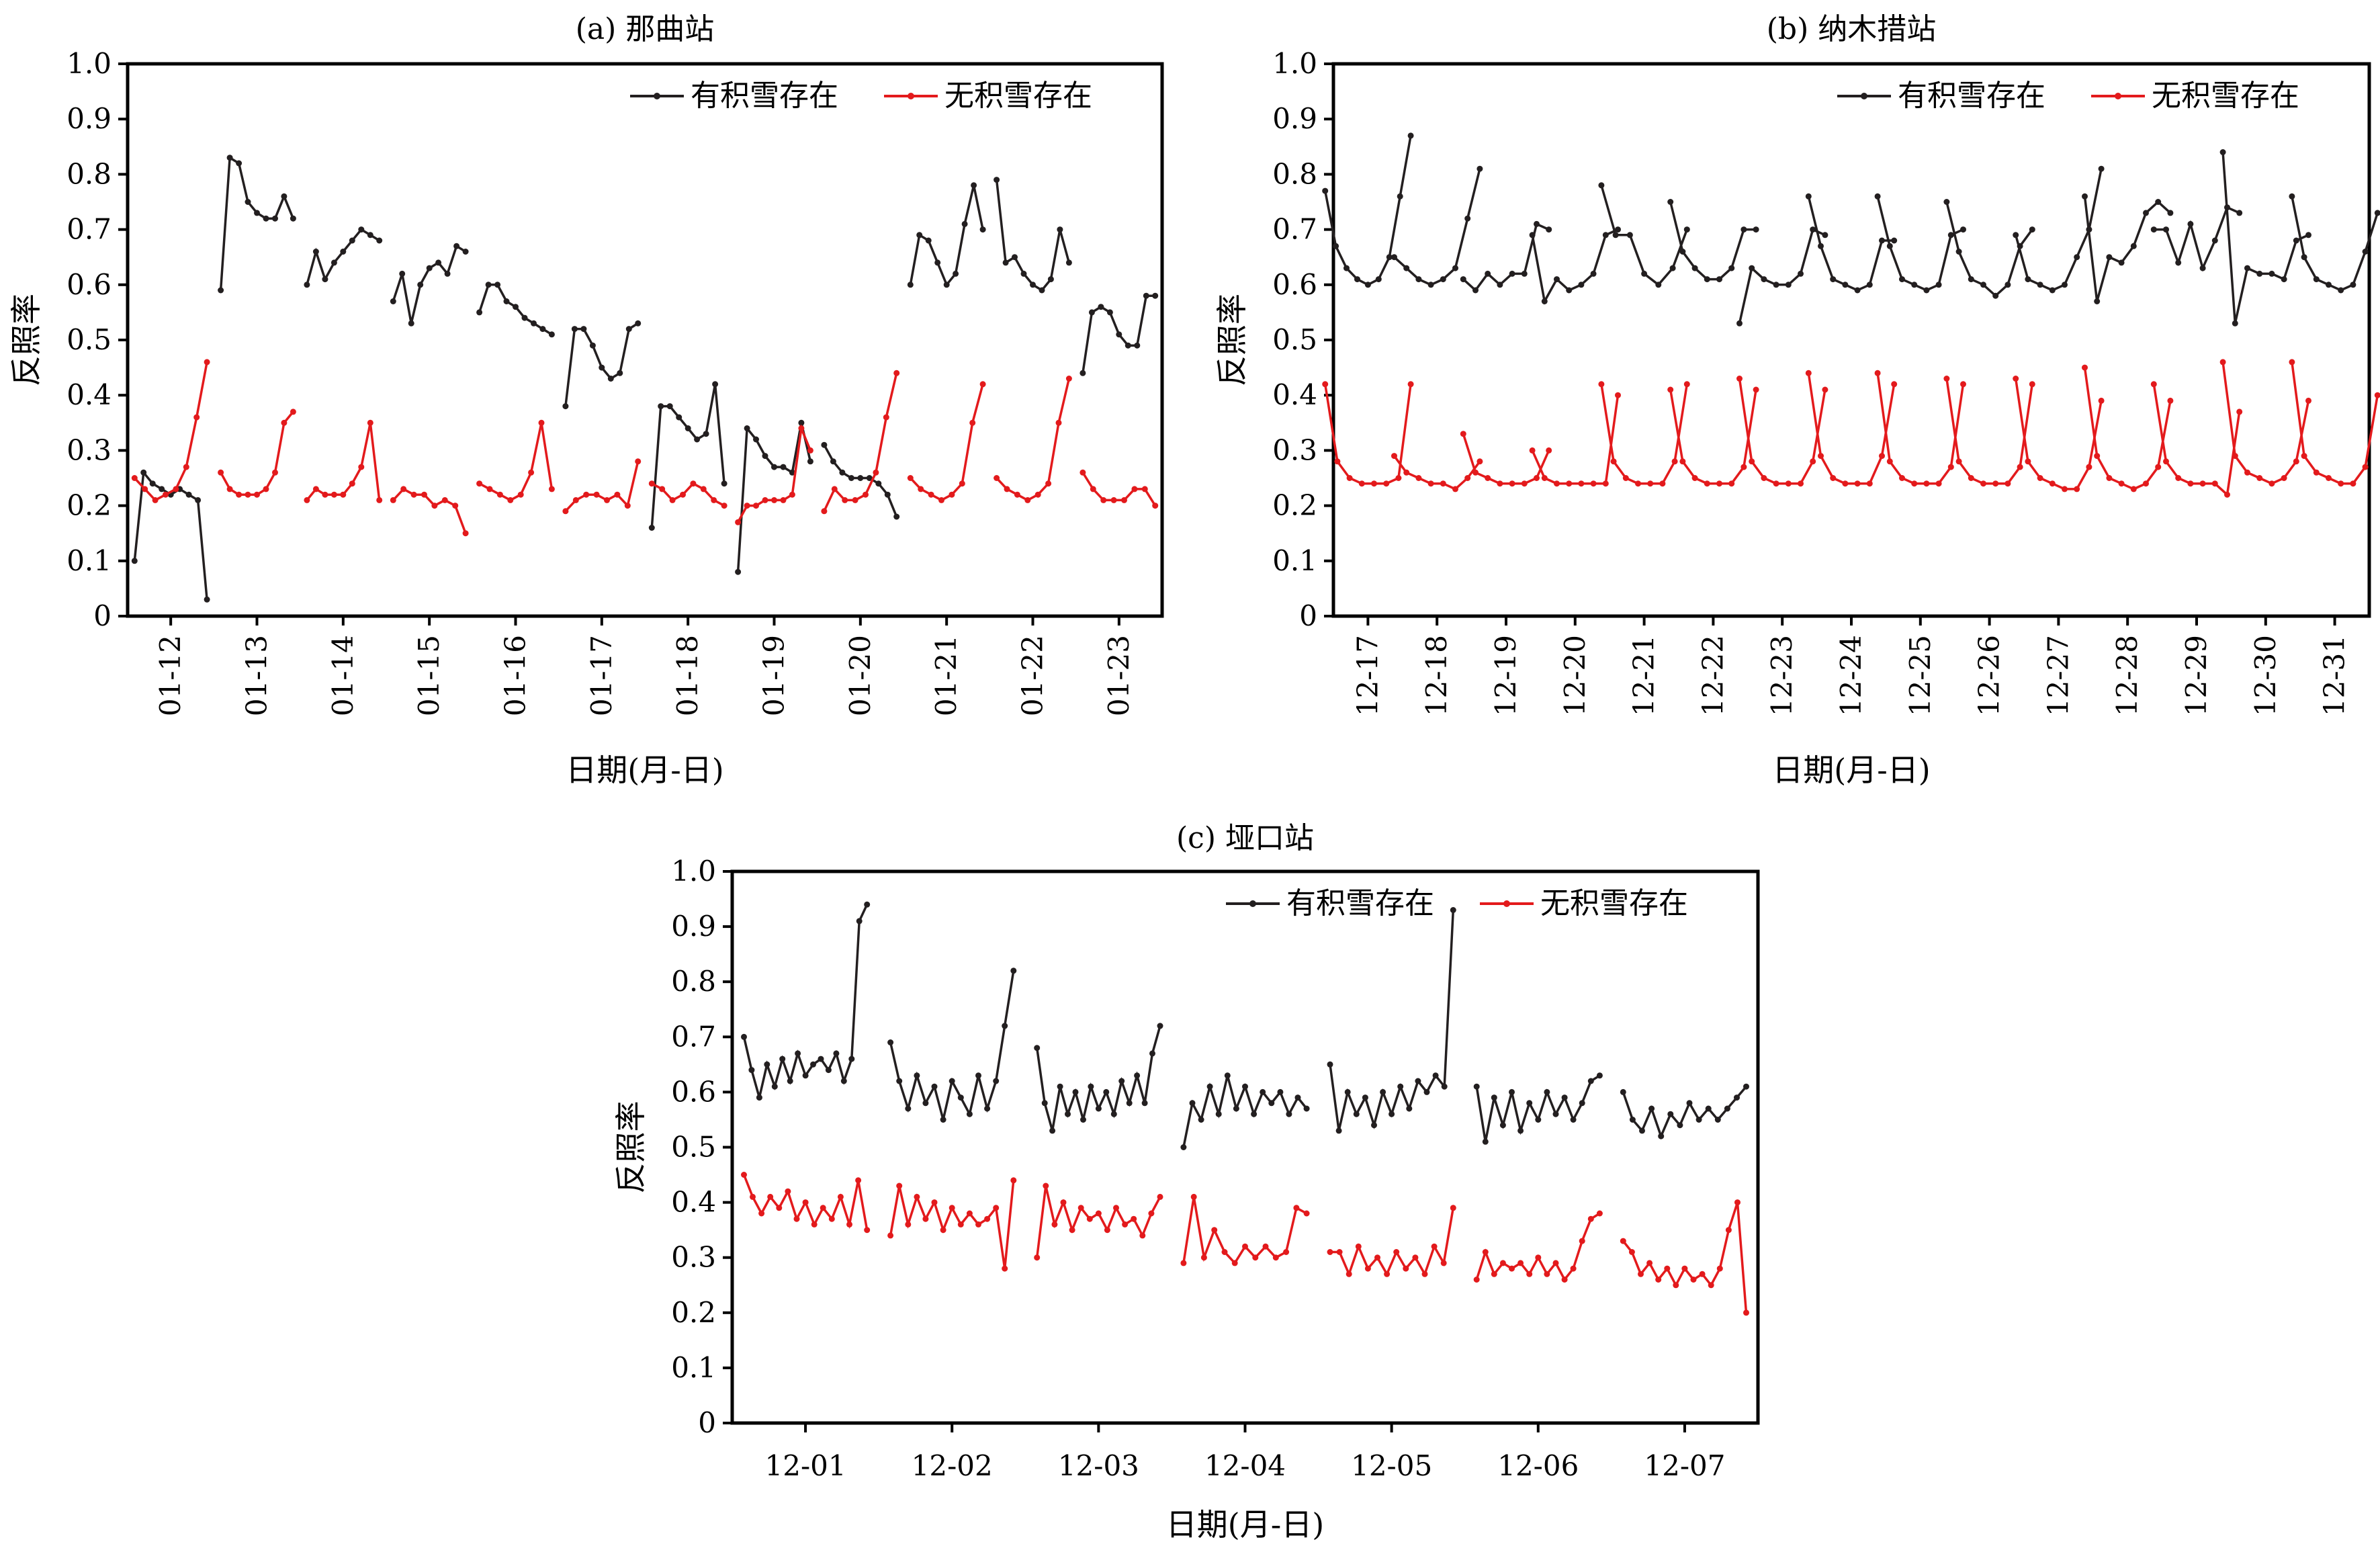 The width and height of the screenshot is (2380, 1548). Describe the element at coordinates (102, 615) in the screenshot. I see `y-tick-label: 0` at that location.